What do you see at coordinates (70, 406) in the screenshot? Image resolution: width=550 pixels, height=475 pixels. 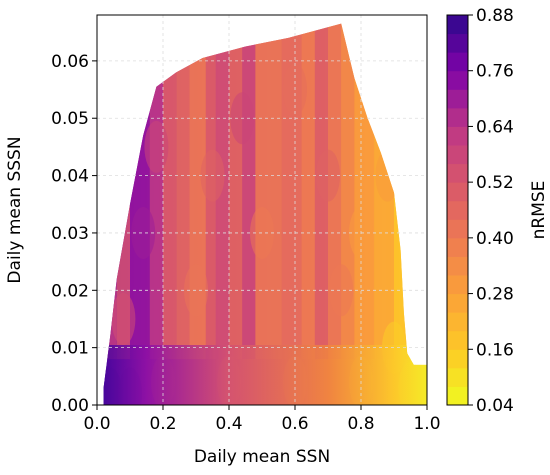 I see `y-tick-label: 0.00` at bounding box center [70, 406].